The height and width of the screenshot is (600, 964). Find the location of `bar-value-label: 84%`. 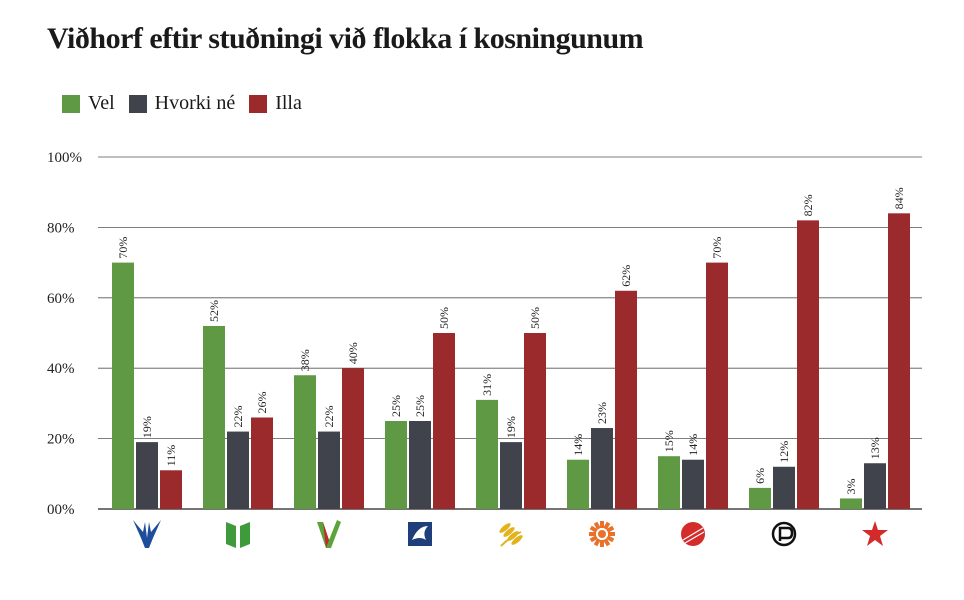

bar-value-label: 84% is located at coordinates (899, 198).